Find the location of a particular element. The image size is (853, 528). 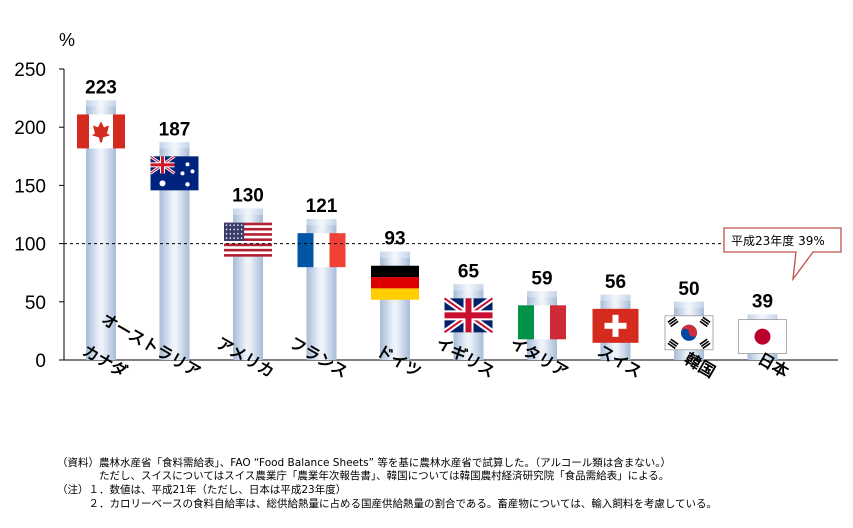

australia-flag-icon is located at coordinates (174, 173).